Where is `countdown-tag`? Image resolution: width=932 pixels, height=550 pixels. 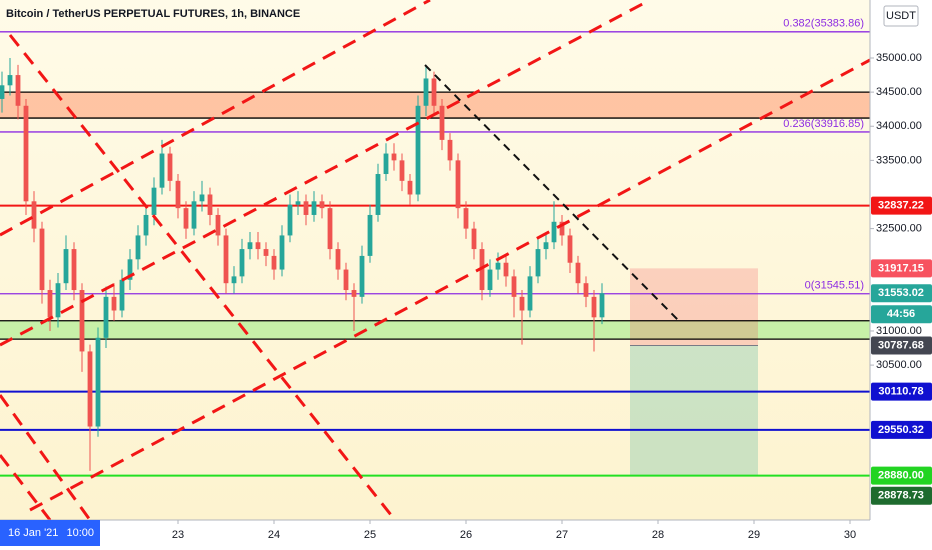
countdown-tag is located at coordinates (901, 314).